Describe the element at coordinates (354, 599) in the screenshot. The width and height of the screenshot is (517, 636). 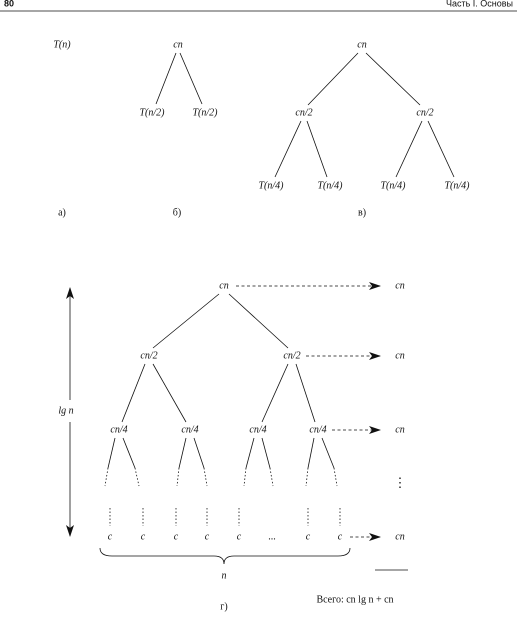
I see `total: Всего: cn lg n + cn` at that location.